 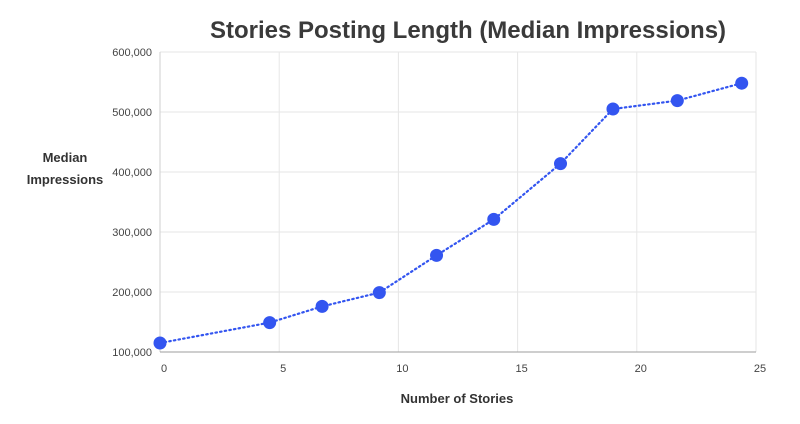 What do you see at coordinates (457, 398) in the screenshot?
I see `x-axis-label: Number of Stories` at bounding box center [457, 398].